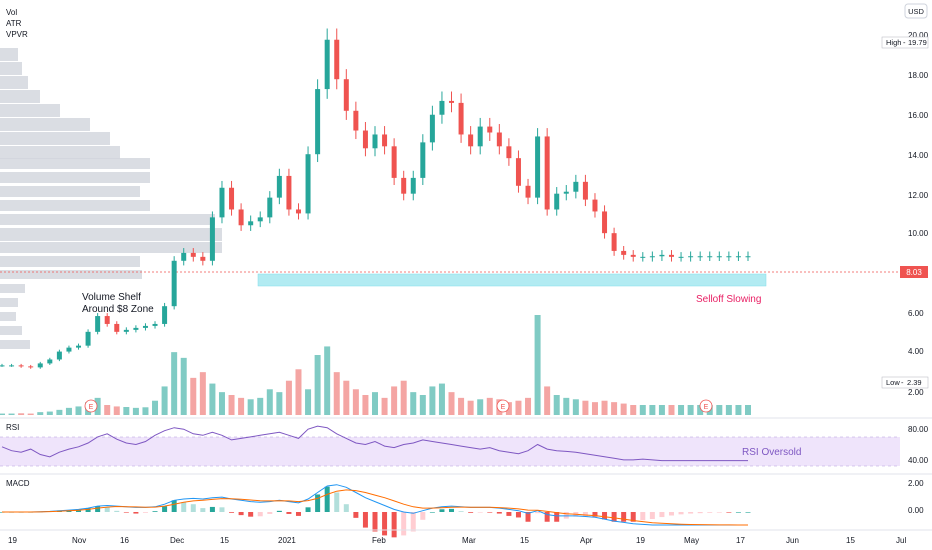  What do you see at coordinates (916, 483) in the screenshot?
I see `macd-tick: 2.00` at bounding box center [916, 483].